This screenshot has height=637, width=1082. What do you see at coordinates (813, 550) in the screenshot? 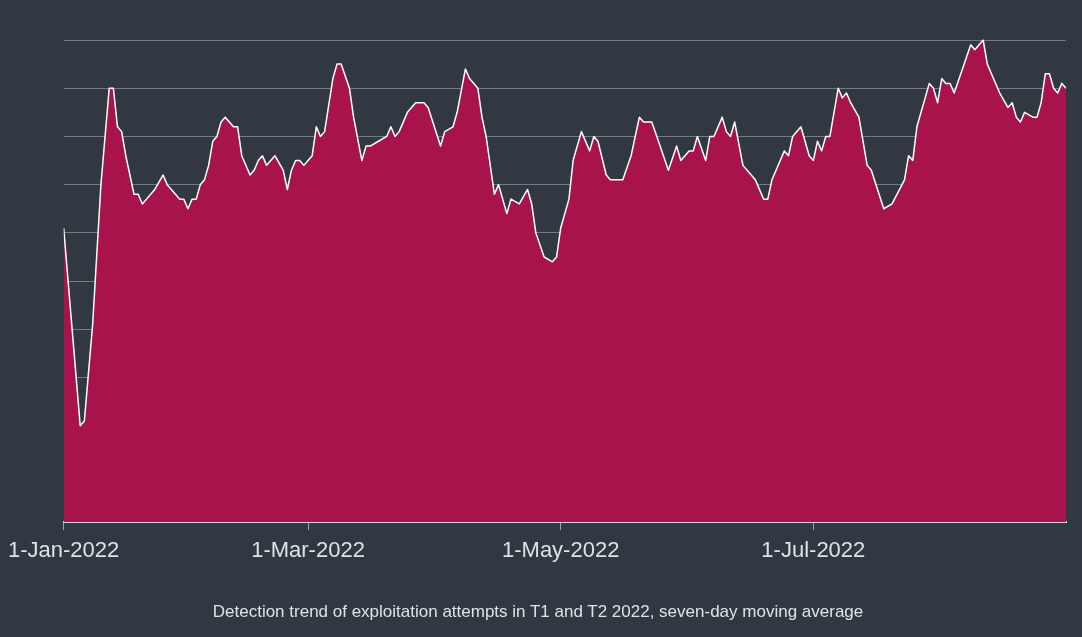
I see `x-tick-label: 1-Jul-2022` at bounding box center [813, 550].